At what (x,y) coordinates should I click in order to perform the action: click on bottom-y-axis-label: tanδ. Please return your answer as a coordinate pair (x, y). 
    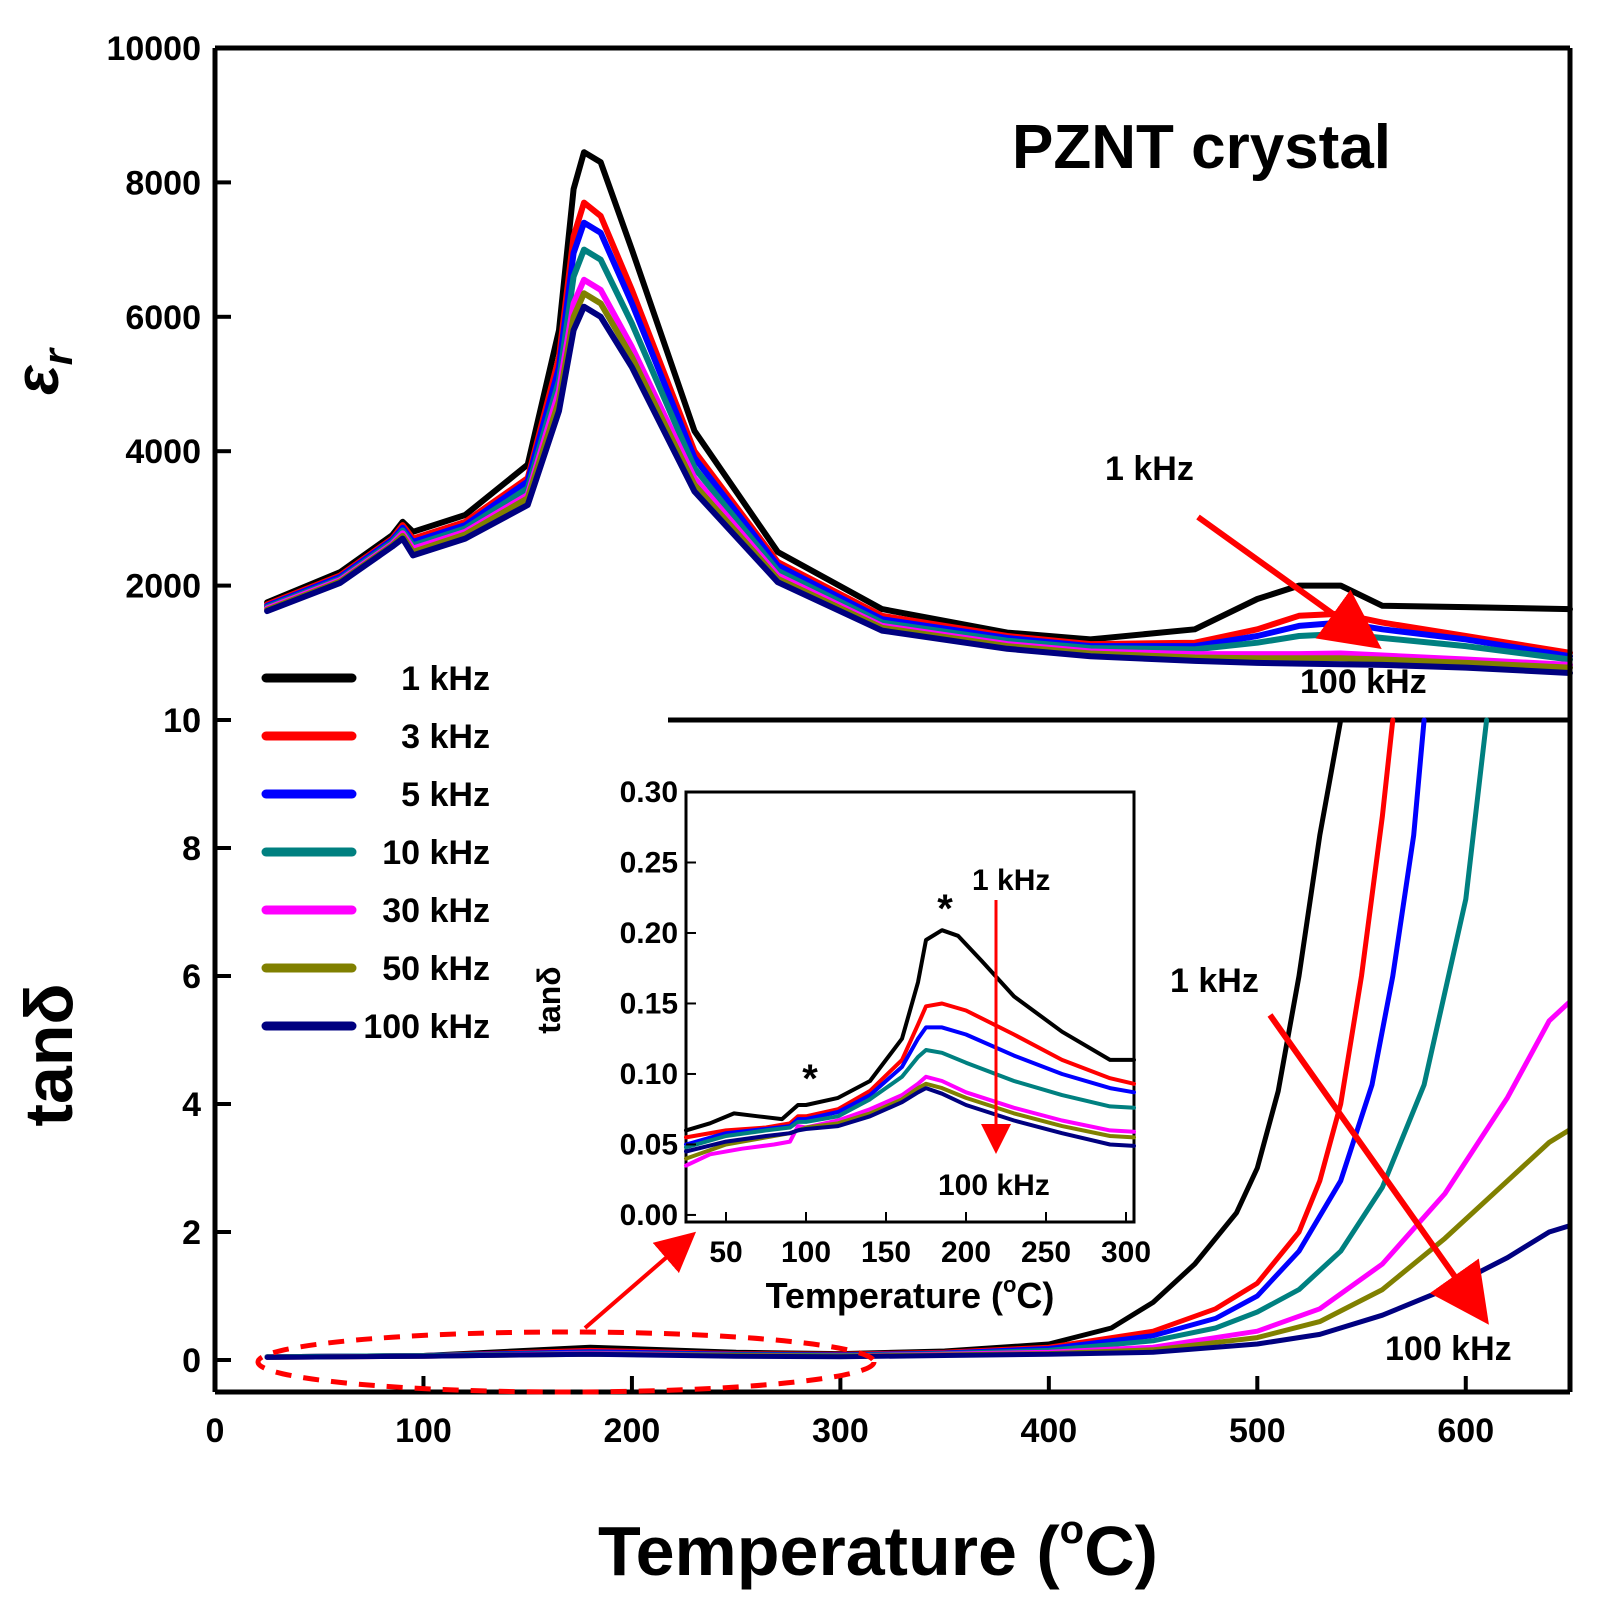
    Looking at the image, I should click on (49, 1054).